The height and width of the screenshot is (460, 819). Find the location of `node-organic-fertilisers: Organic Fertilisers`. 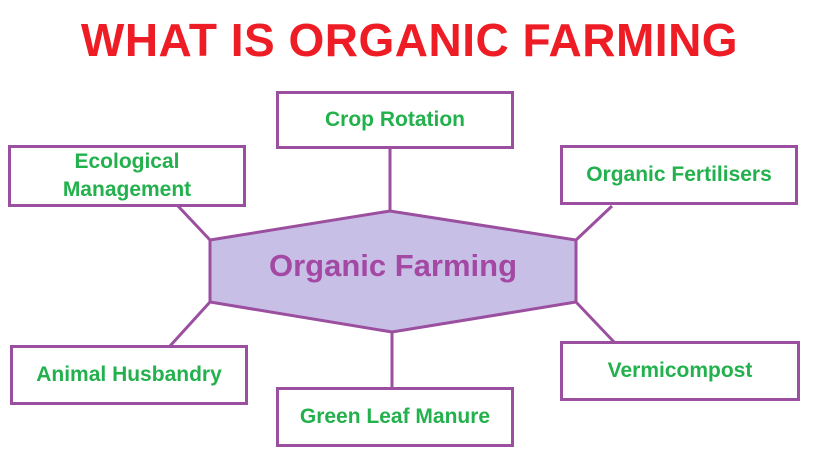

node-organic-fertilisers: Organic Fertilisers is located at coordinates (679, 175).